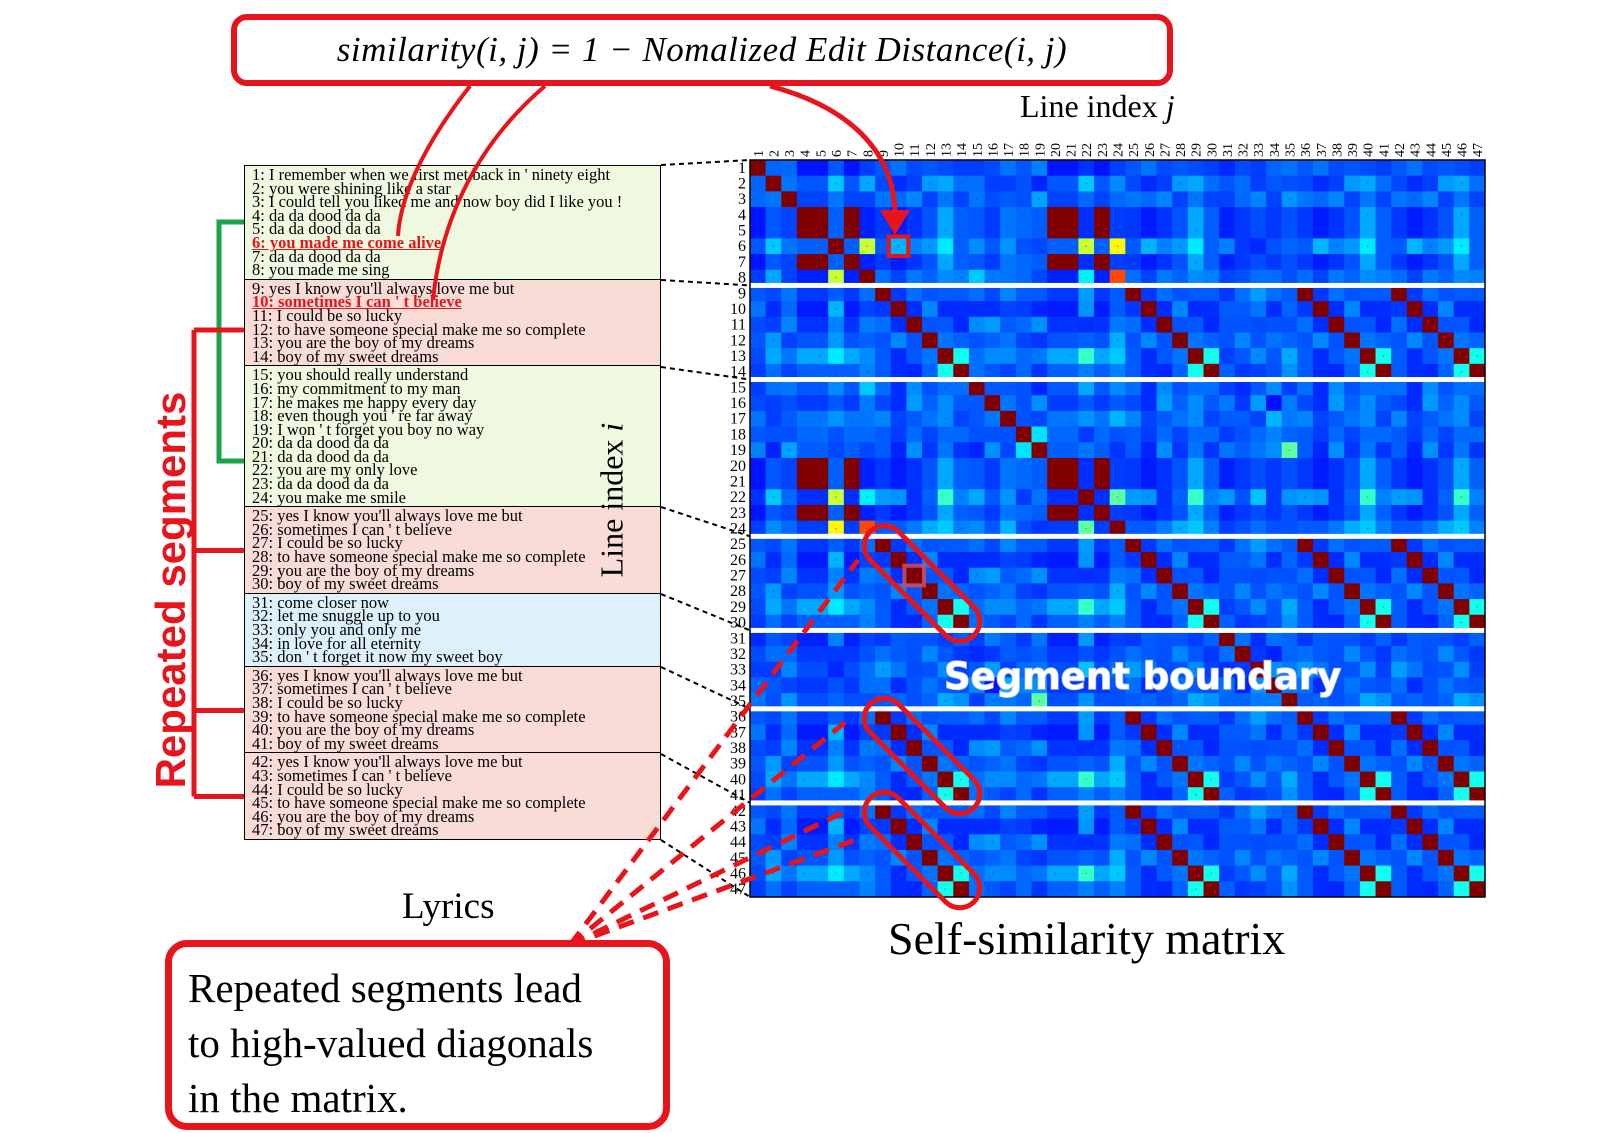 Image resolution: width=1620 pixels, height=1133 pixels. I want to click on row-tick-label: 32, so click(738, 654).